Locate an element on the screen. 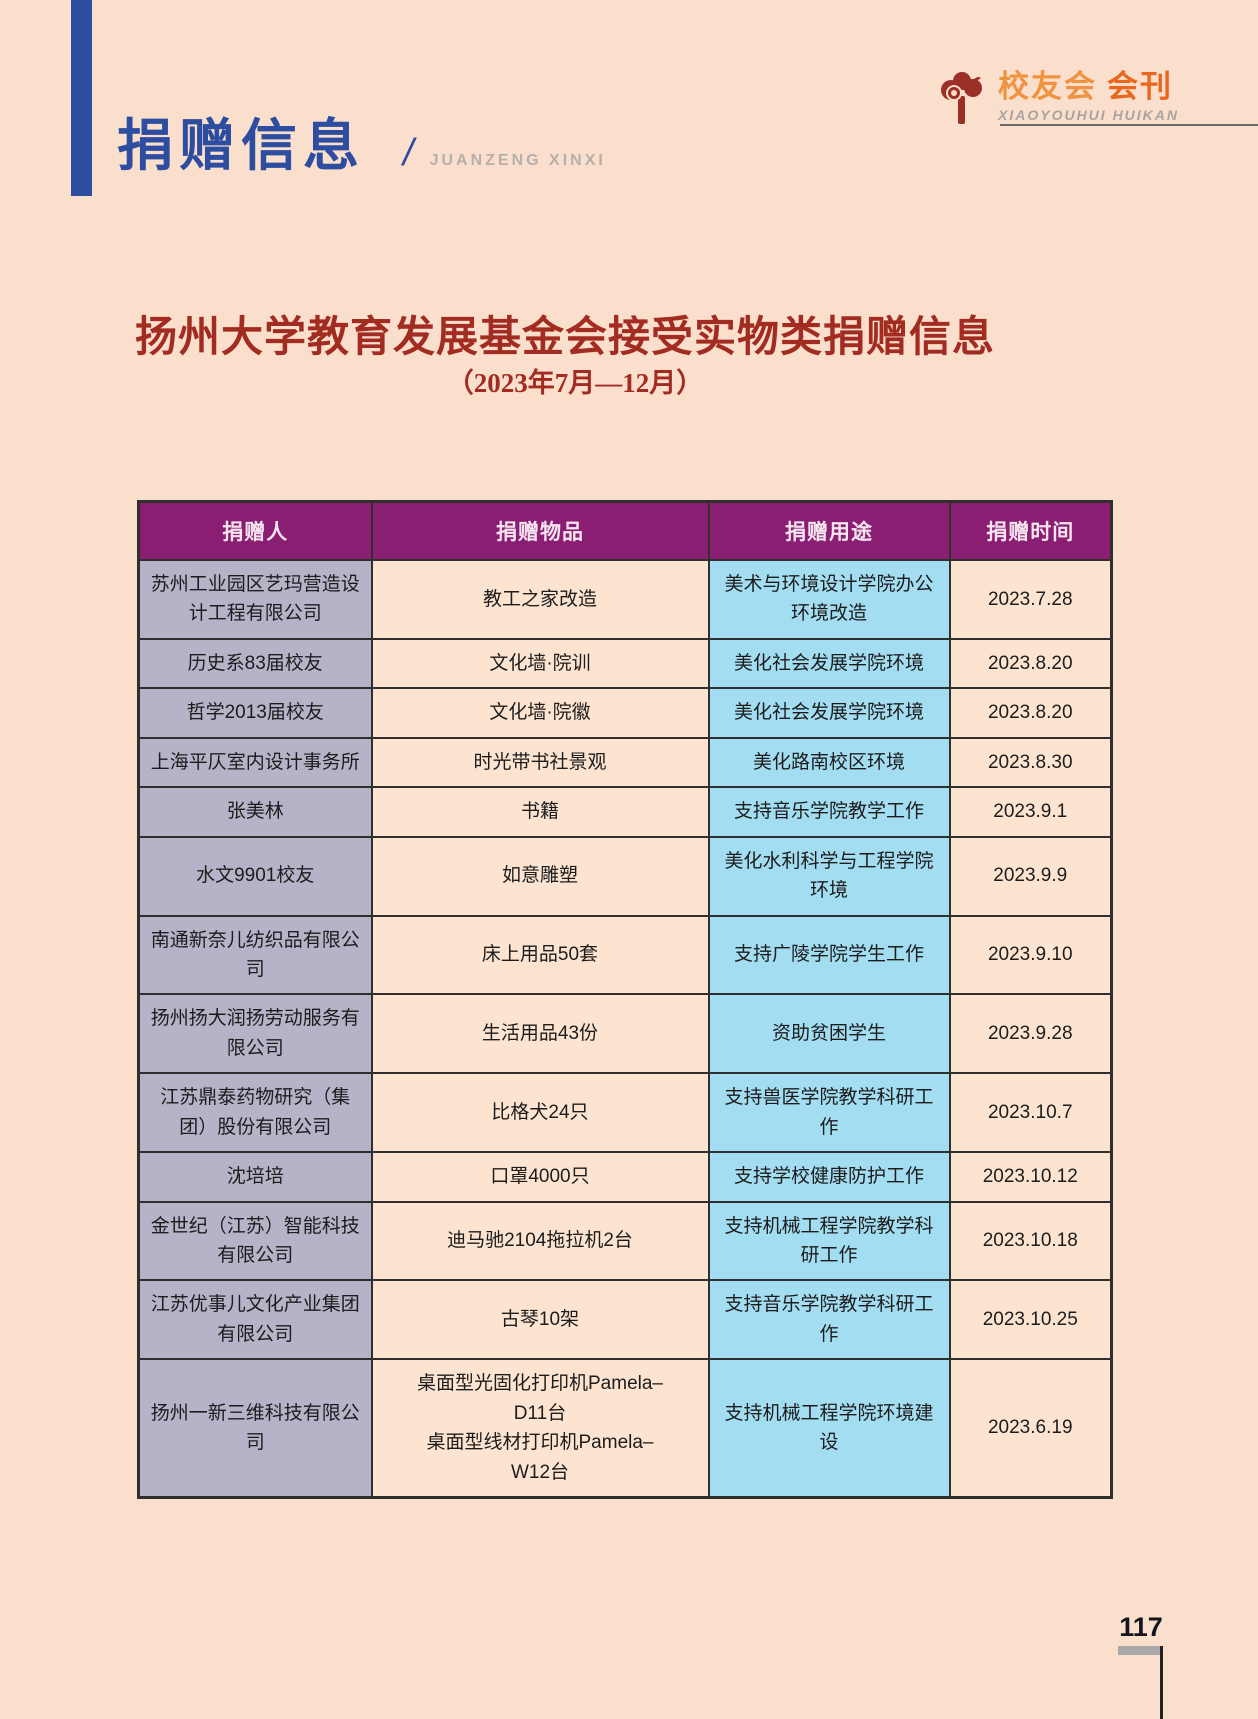 This screenshot has width=1258, height=1719. item-cell: 文化墙·院训 is located at coordinates (540, 663).